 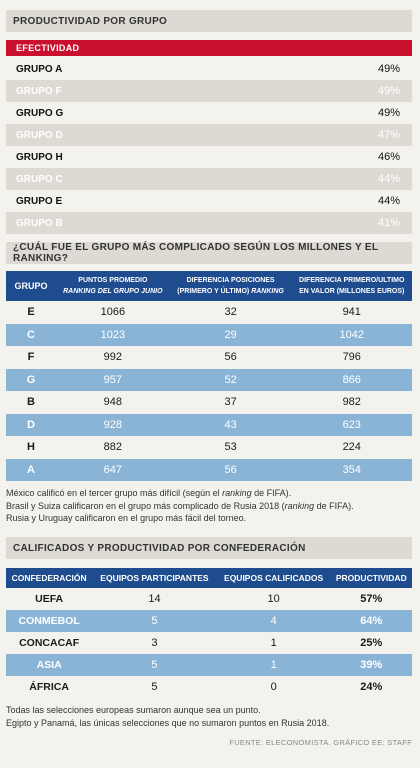 I want to click on col-header-puntos: PUNTOS PROMEDIO RANKING DEL GRUPO JUNIO, so click(x=113, y=286).